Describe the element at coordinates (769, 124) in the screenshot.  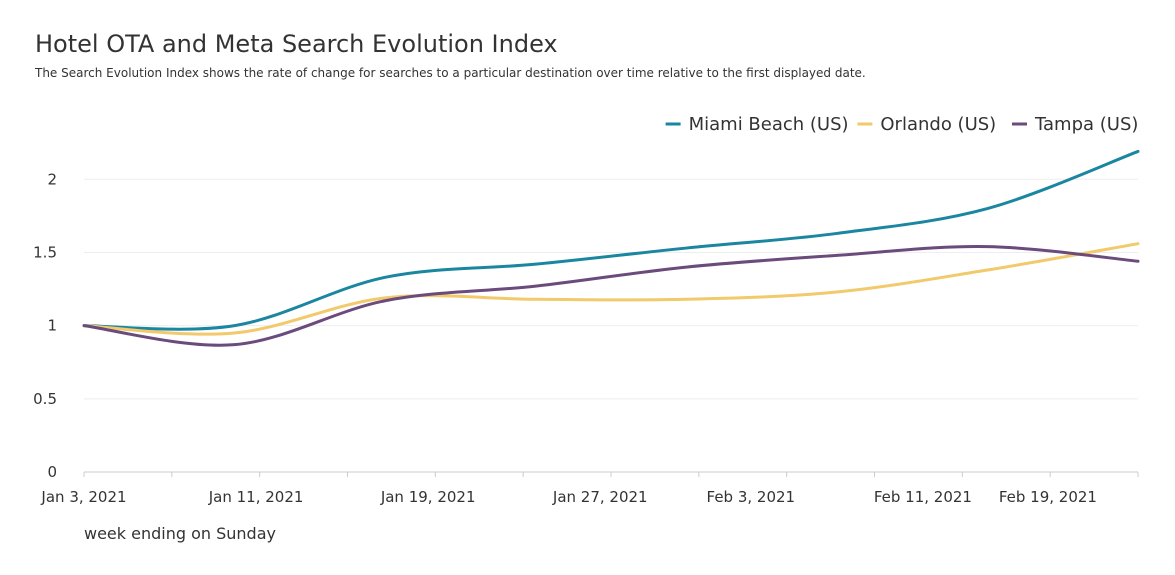
I see `legend-label-miami-beach-us: Miami Beach (US)` at that location.